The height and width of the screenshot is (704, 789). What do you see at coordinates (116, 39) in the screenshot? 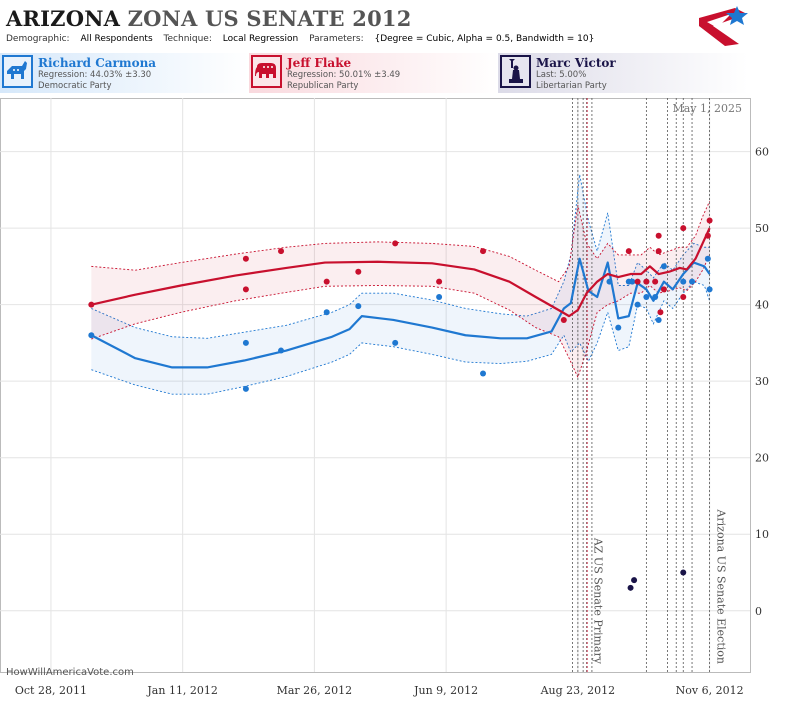
I see `demographic-value: All Respondents` at bounding box center [116, 39].